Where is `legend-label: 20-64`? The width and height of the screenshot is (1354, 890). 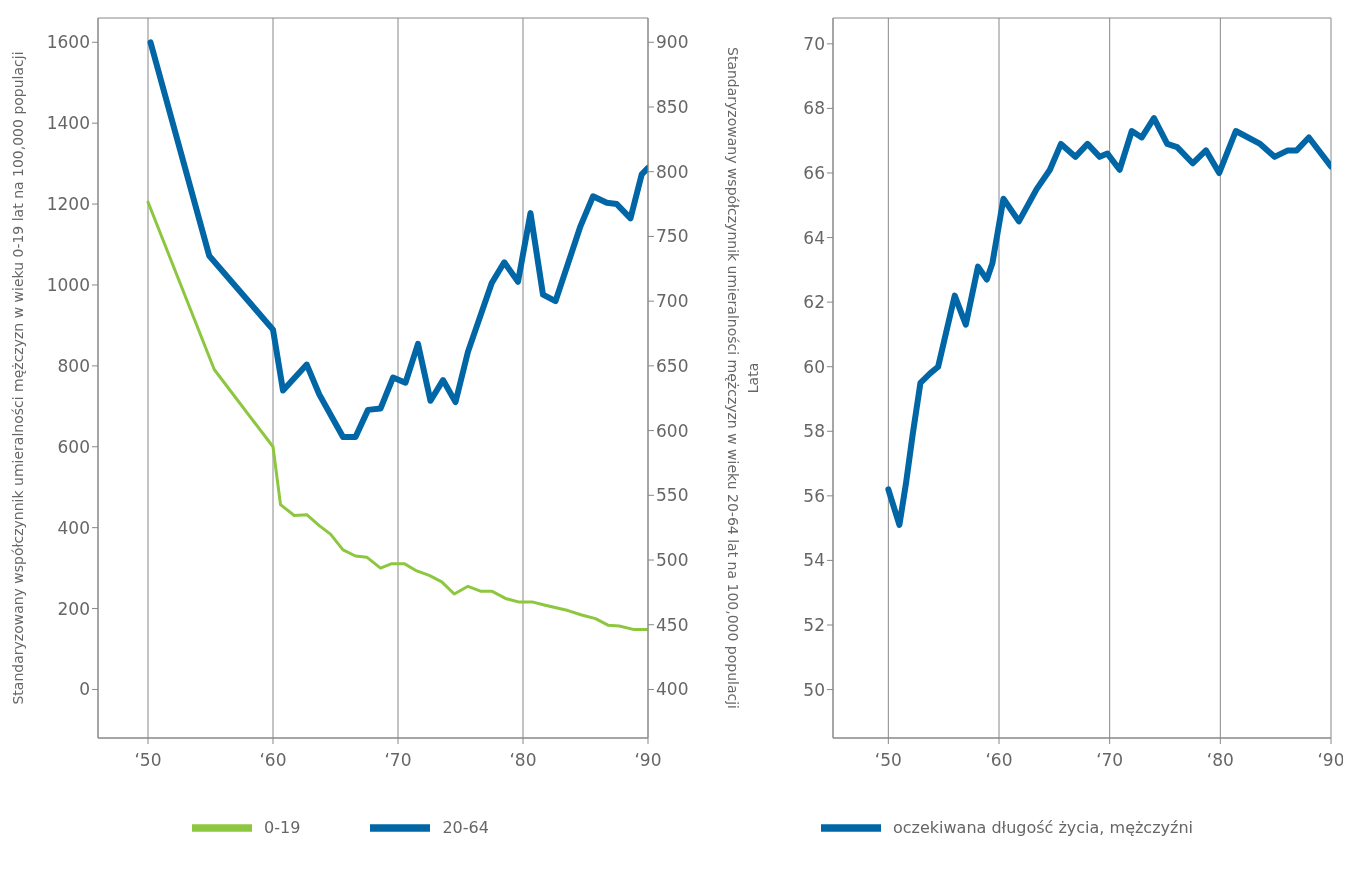 legend-label: 20-64 is located at coordinates (465, 827).